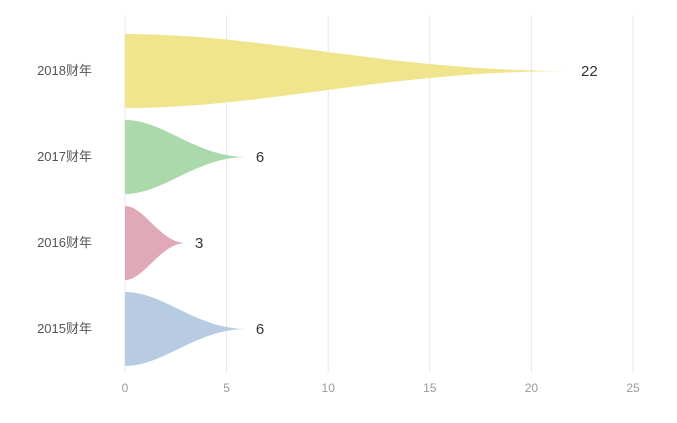  I want to click on category-label-3: 2015财年, so click(64, 328).